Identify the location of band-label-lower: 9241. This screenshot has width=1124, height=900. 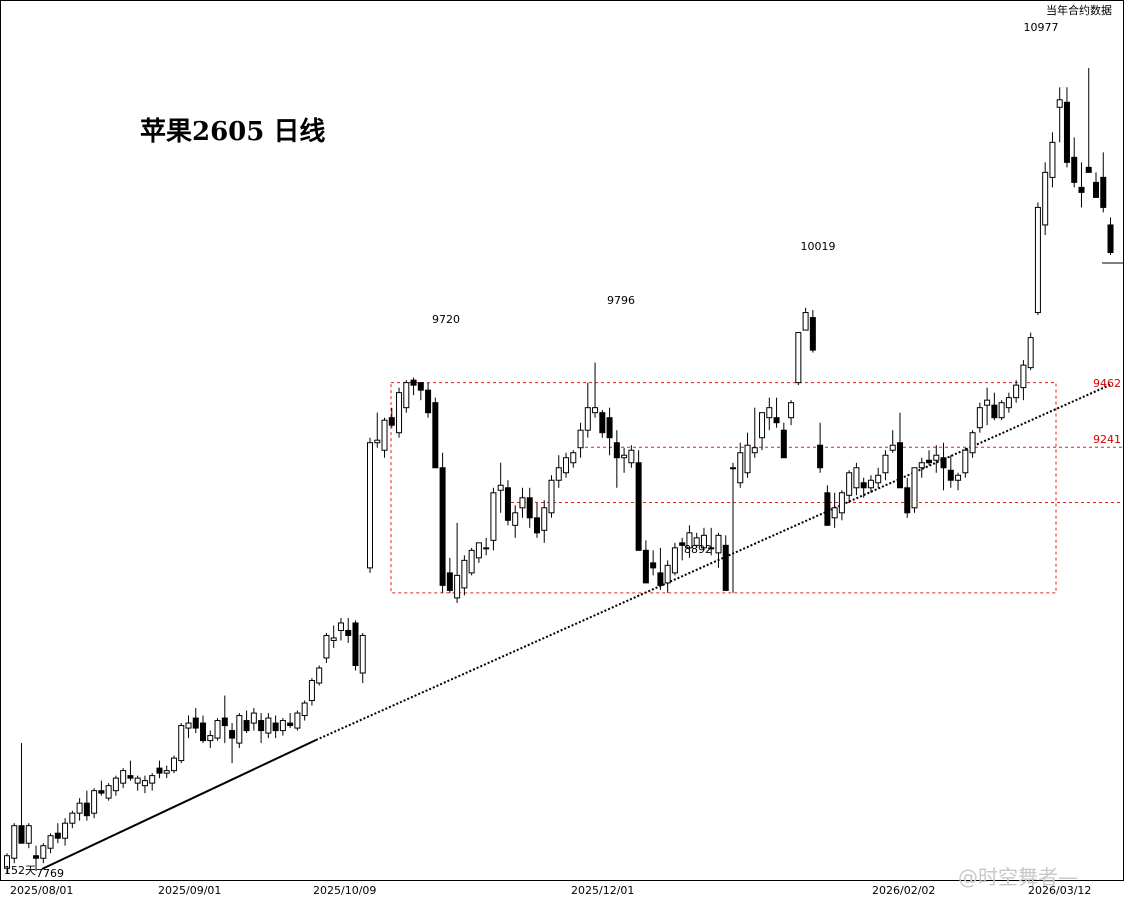
(1107, 439).